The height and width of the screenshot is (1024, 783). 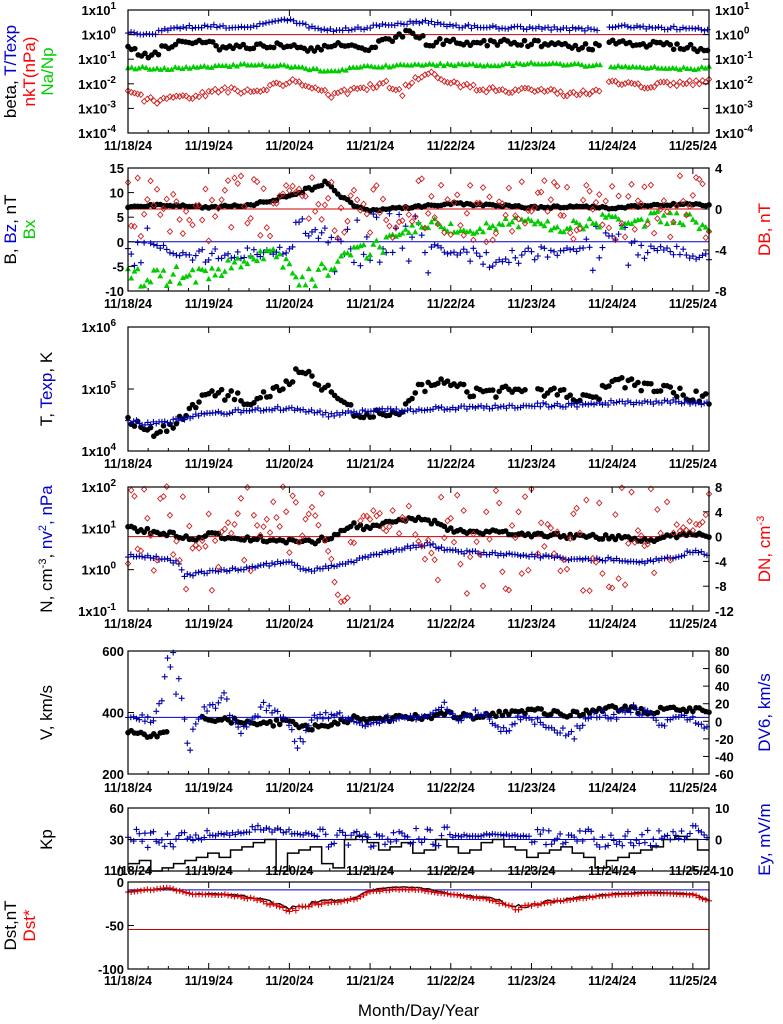 What do you see at coordinates (418, 899) in the screenshot?
I see `series-dst-` at bounding box center [418, 899].